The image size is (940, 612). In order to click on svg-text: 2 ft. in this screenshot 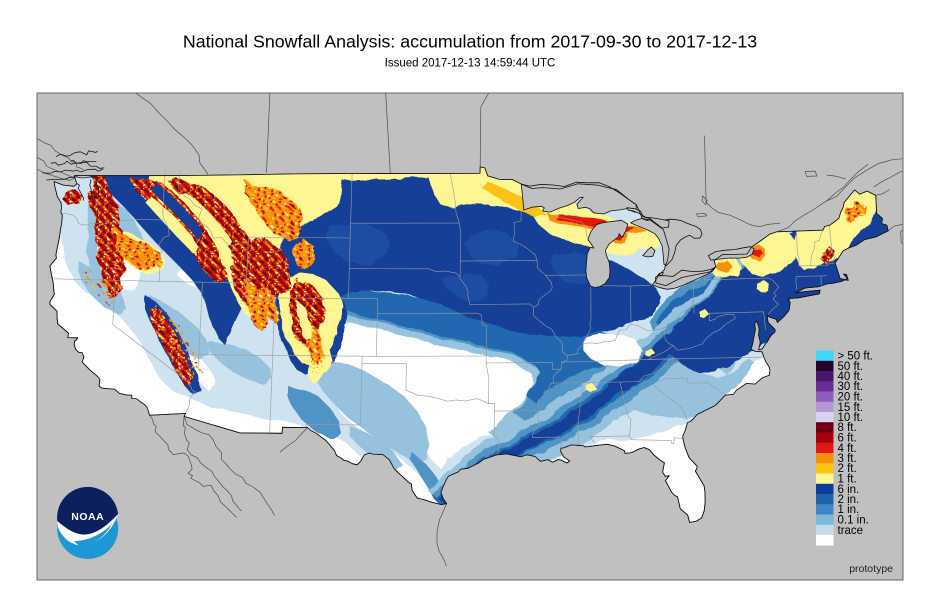, I will do `click(847, 469)`.